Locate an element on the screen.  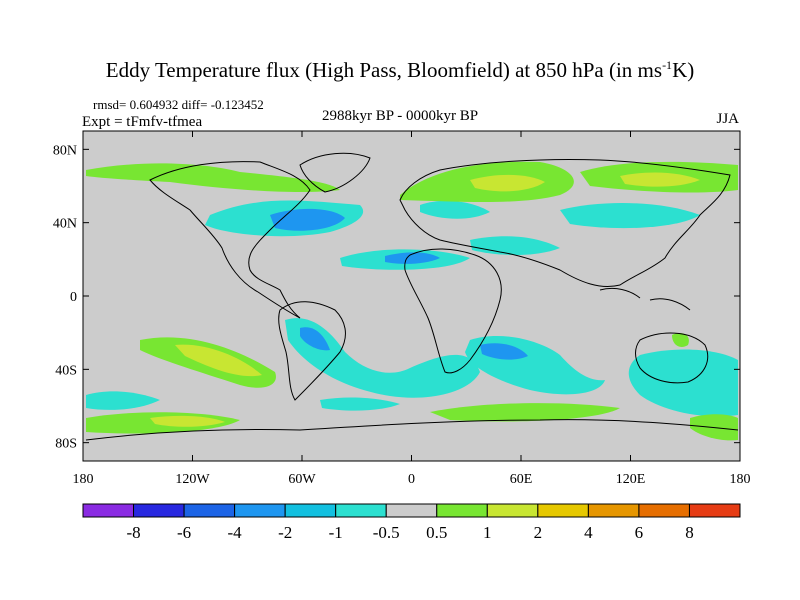
colorbar-label: 8 is located at coordinates (689, 532).